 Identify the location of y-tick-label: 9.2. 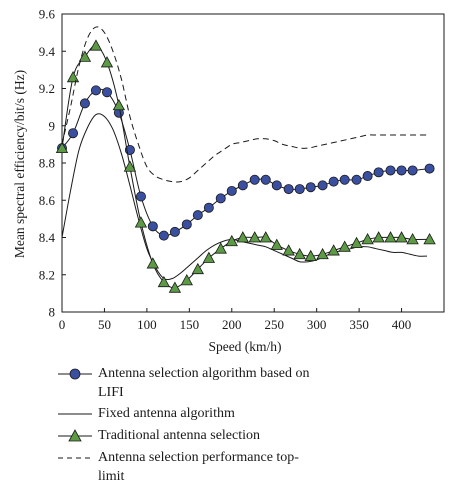
(47, 88).